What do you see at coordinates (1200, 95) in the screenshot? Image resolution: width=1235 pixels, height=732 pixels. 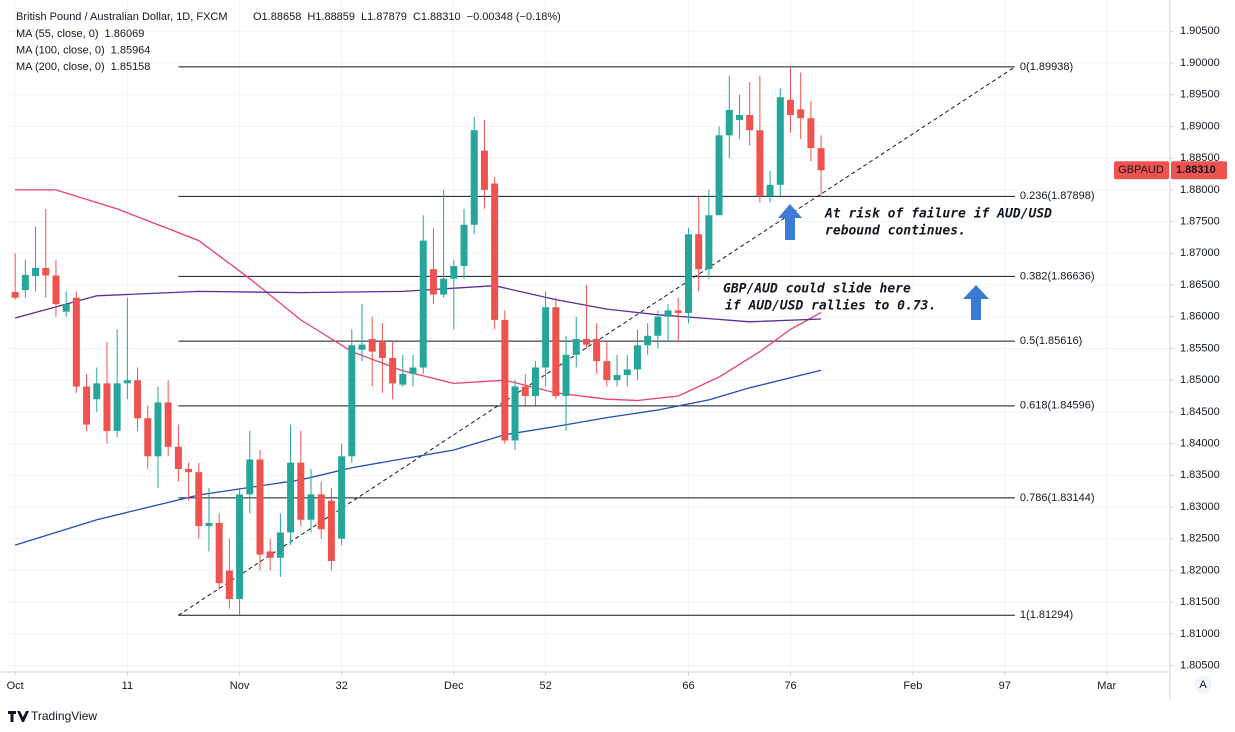 I see `y-tick-label: 1.89500` at bounding box center [1200, 95].